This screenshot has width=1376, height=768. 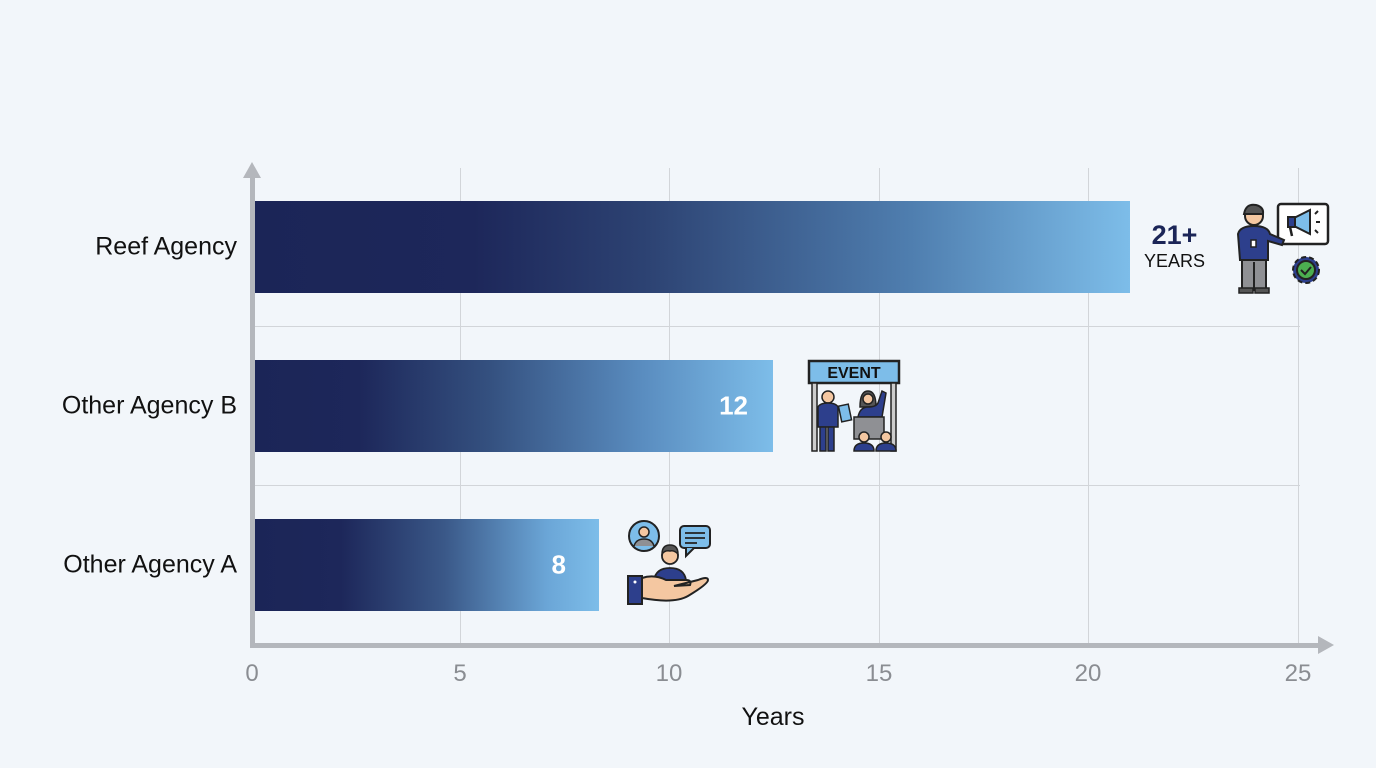 What do you see at coordinates (252, 170) in the screenshot?
I see `y-axis-arrow-icon` at bounding box center [252, 170].